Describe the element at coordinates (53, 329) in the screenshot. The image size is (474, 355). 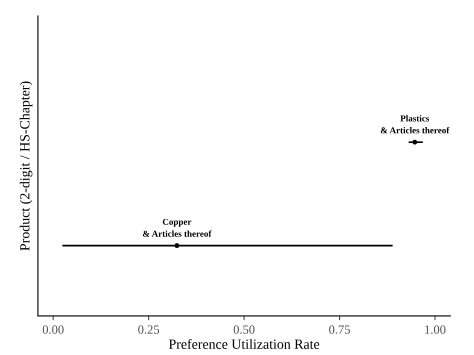
I see `x-tick-label: 0.00` at that location.